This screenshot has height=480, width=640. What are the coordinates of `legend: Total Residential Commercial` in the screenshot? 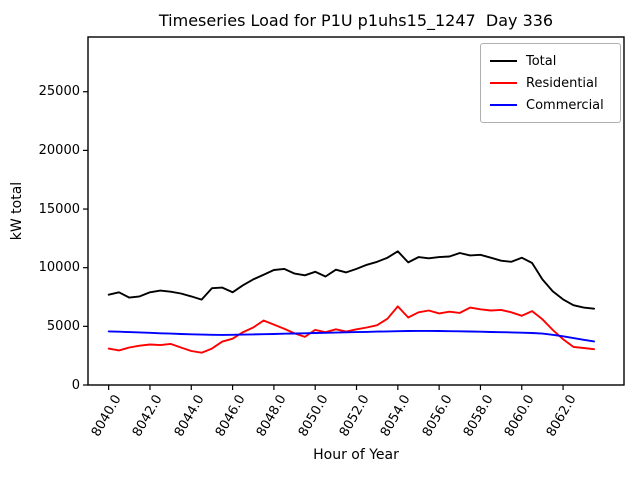 It's located at (550, 83).